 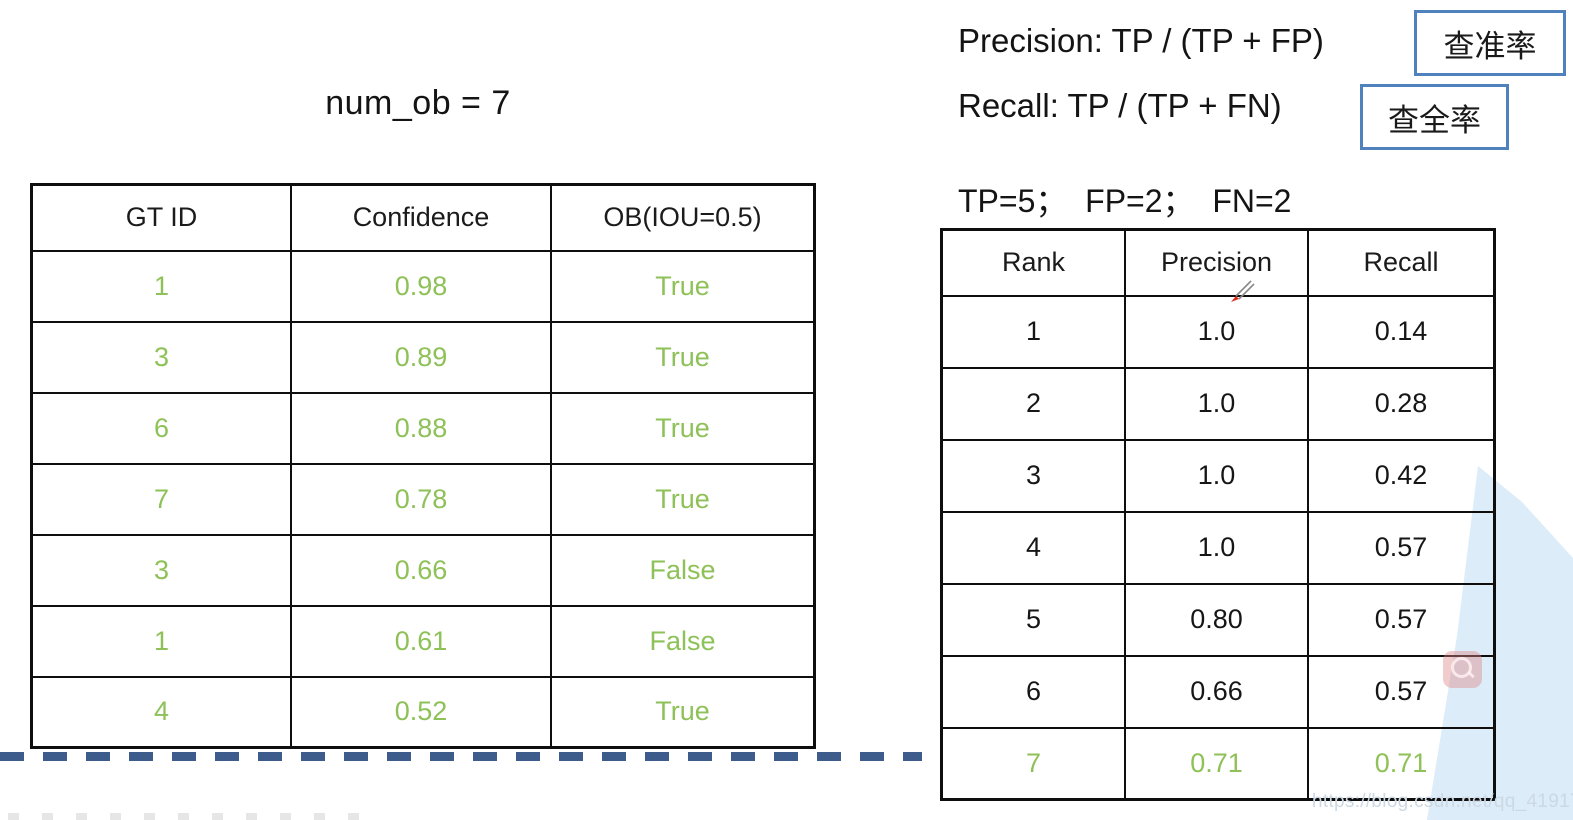 I want to click on header-confidence: Confidence, so click(x=421, y=217).